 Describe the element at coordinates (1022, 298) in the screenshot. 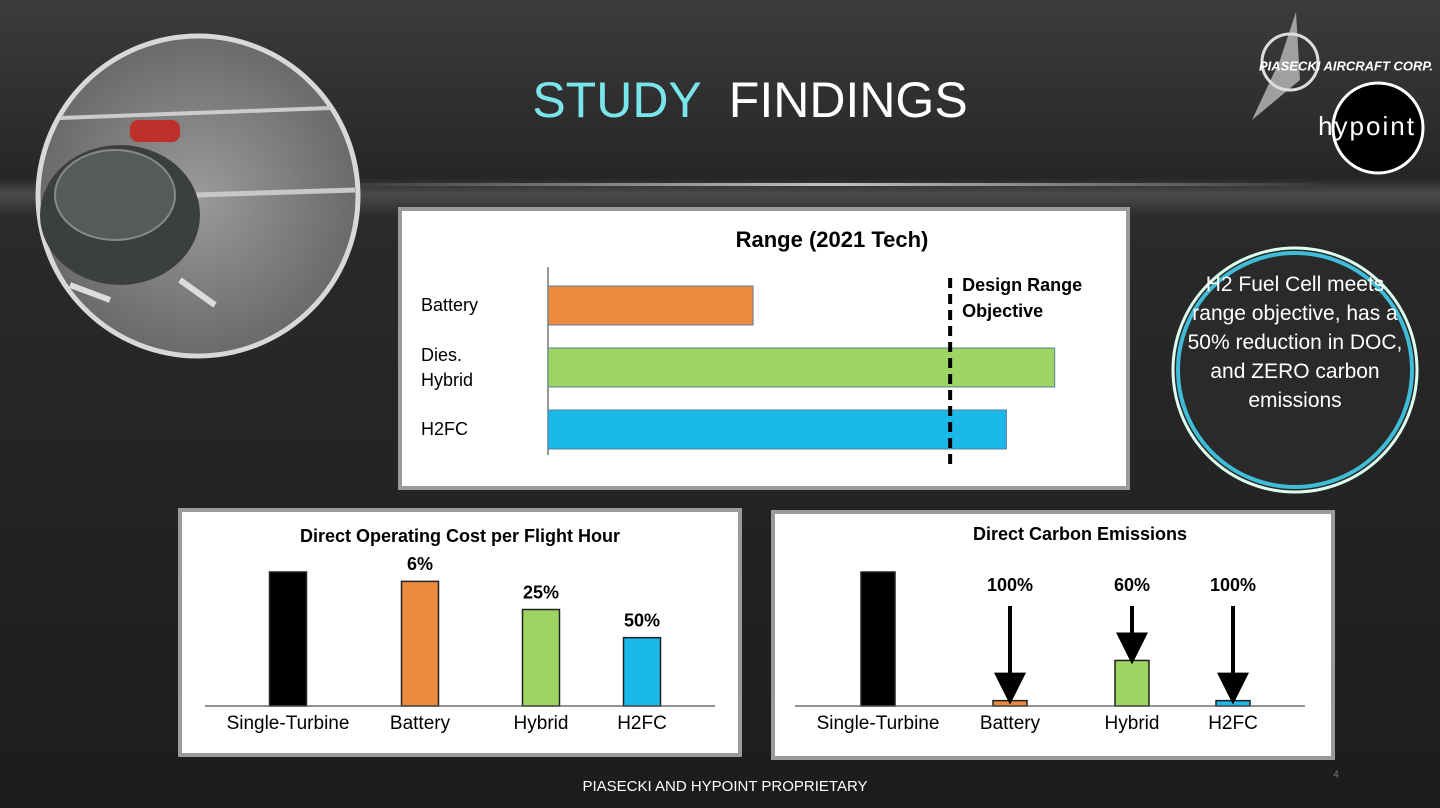

I see `reference-label: Design Range Objective` at that location.